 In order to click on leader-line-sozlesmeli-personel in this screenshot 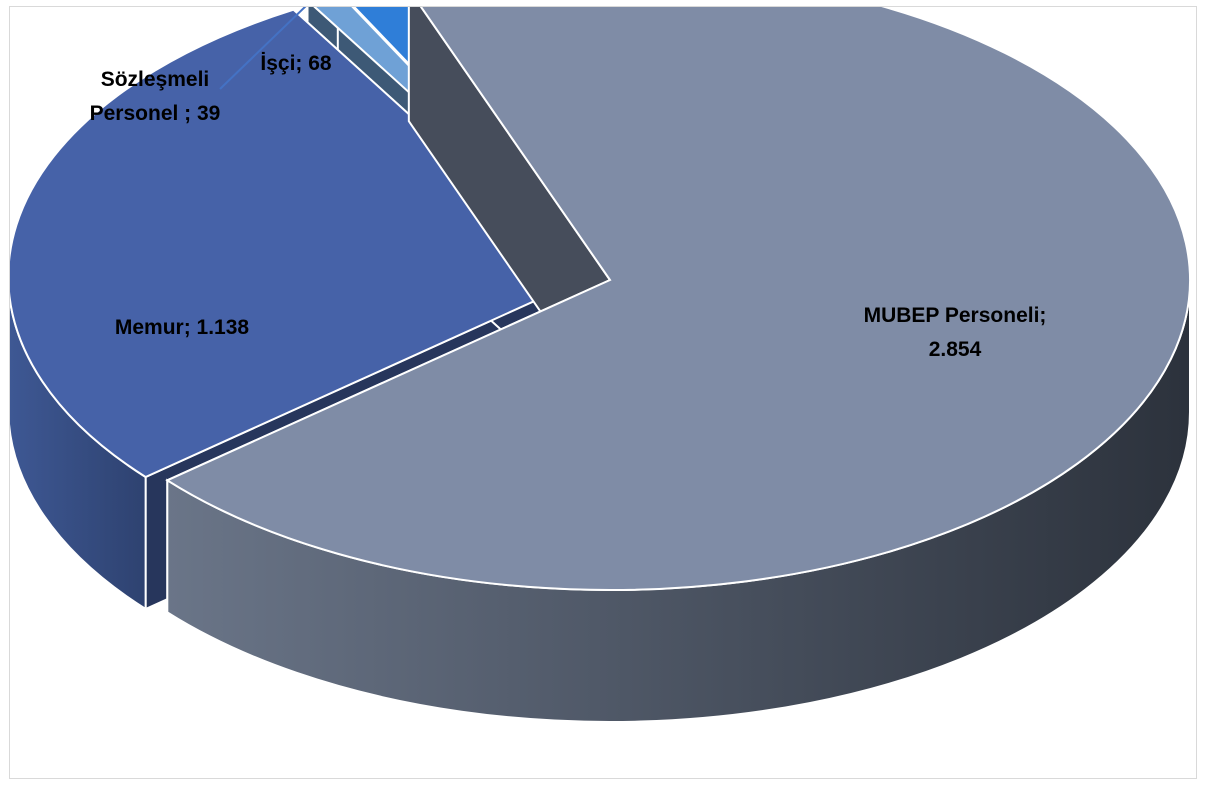, I will do `click(263, 48)`.